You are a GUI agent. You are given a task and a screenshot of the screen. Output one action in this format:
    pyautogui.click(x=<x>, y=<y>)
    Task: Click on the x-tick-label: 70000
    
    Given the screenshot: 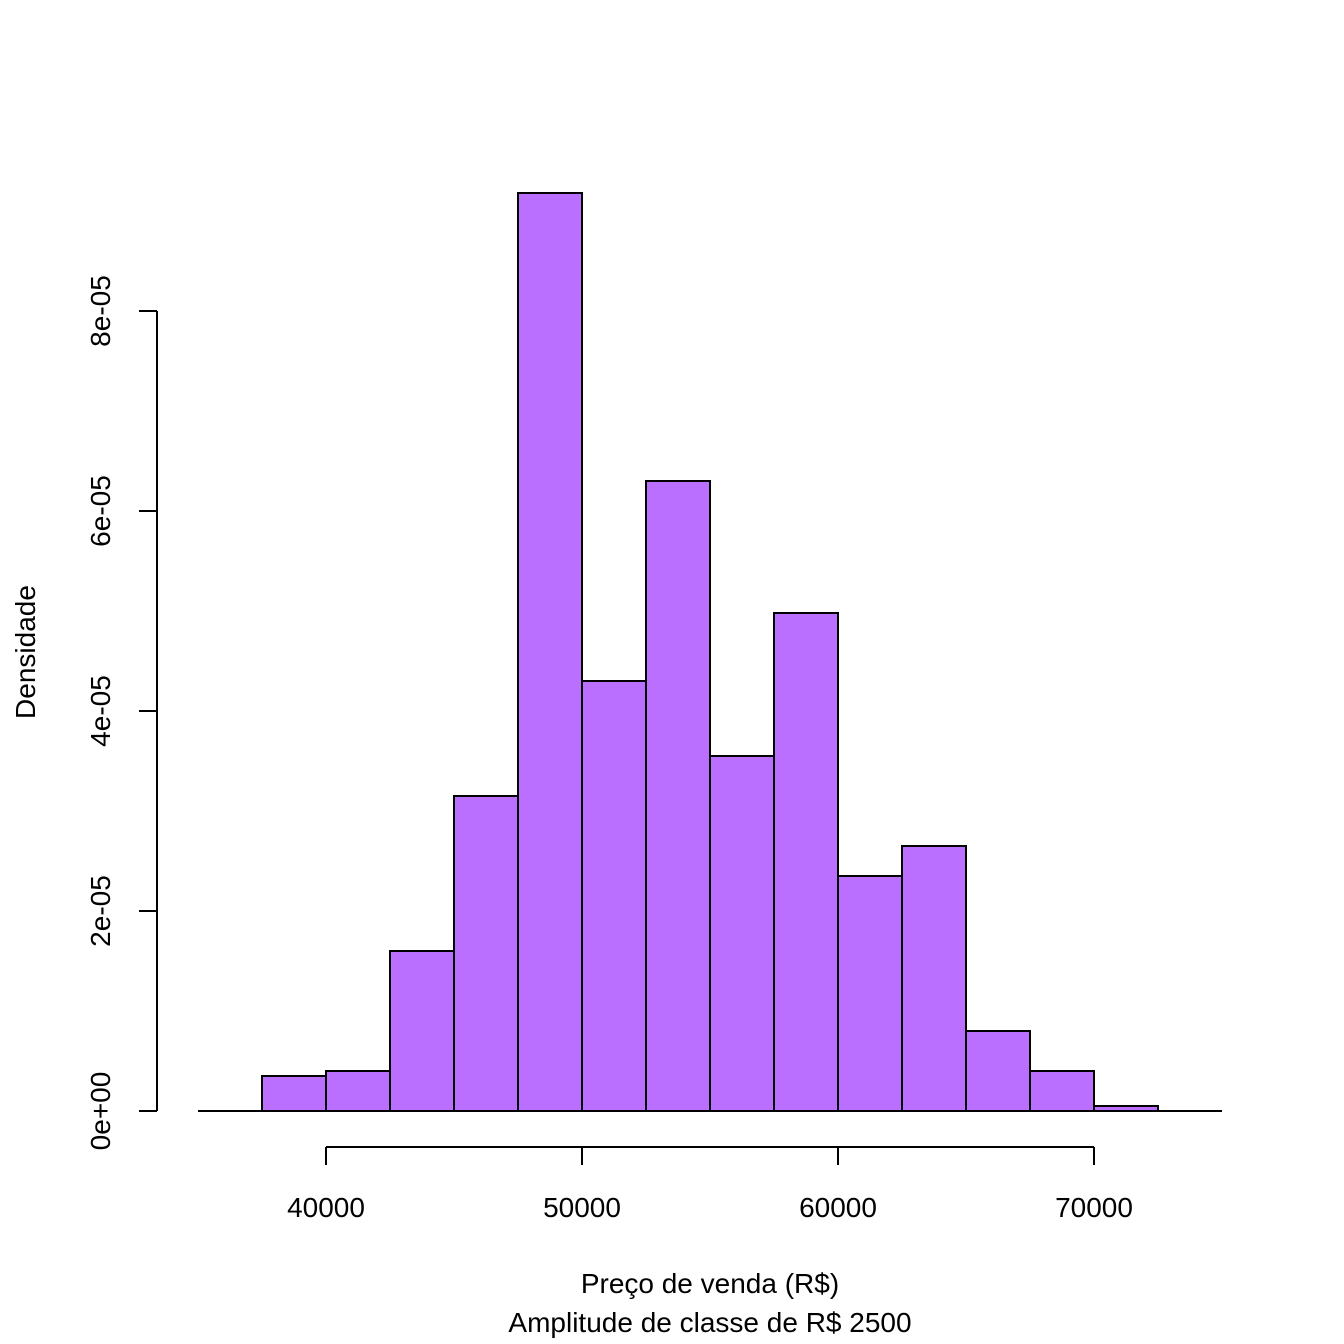 What is the action you would take?
    pyautogui.click(x=1094, y=1207)
    